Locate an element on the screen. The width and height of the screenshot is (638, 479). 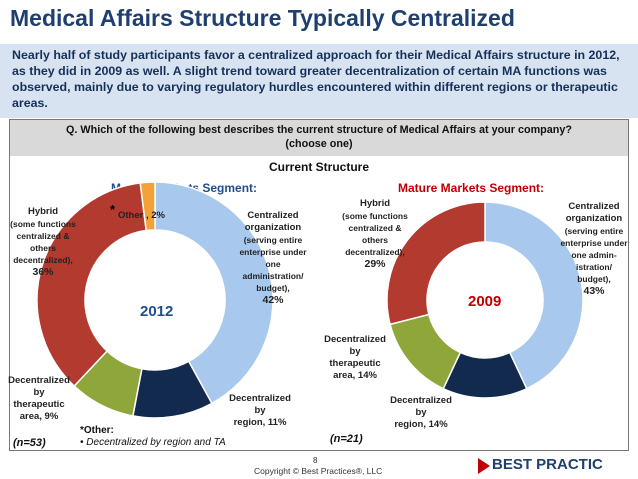
label-2012-dr-2: by is located at coordinates (260, 410).